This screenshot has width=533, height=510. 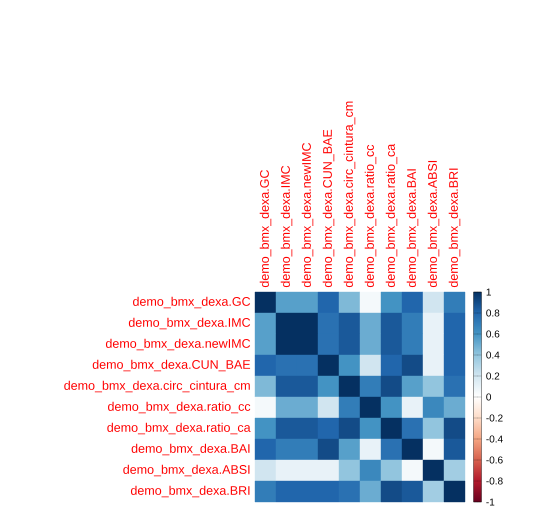 What do you see at coordinates (493, 376) in the screenshot?
I see `color-bar-label: 0.2` at bounding box center [493, 376].